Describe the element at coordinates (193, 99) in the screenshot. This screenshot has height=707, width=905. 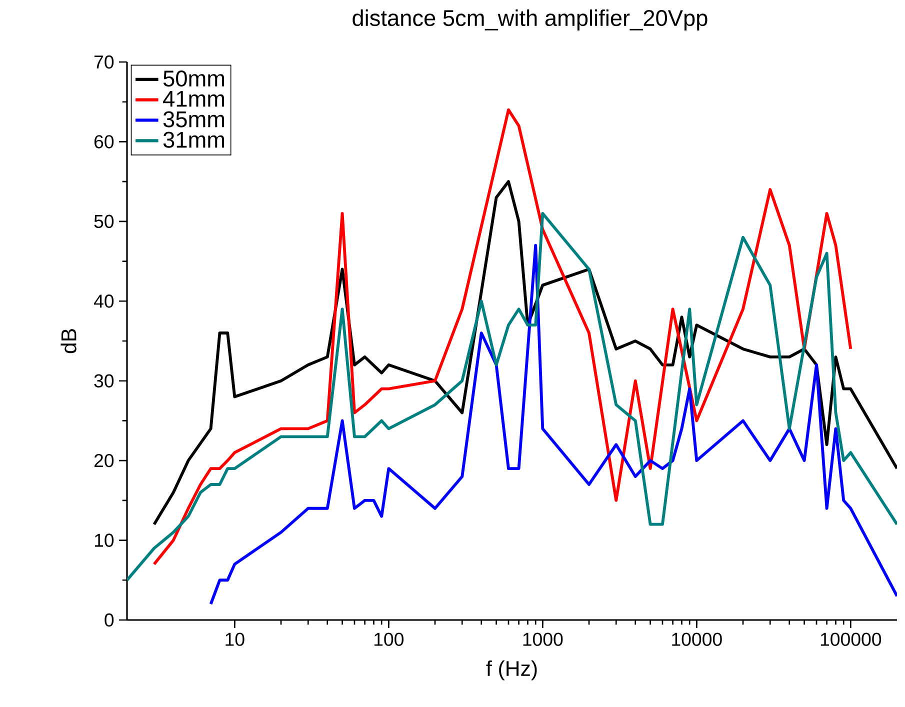
I see `legend-label: 41mm` at that location.